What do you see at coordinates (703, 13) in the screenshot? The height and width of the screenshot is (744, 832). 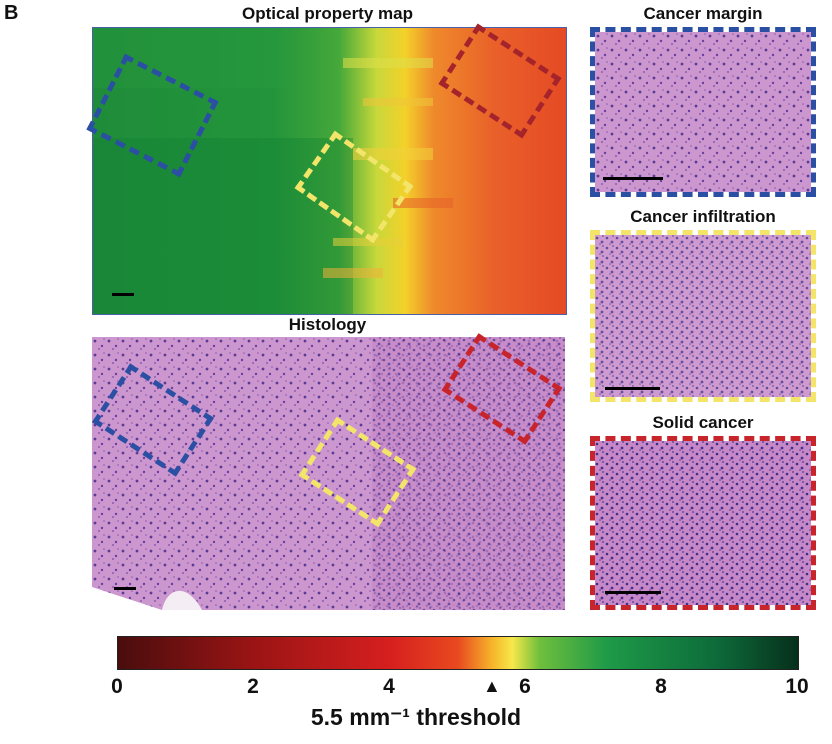 I see `cancer-margin-title: Cancer margin` at bounding box center [703, 13].